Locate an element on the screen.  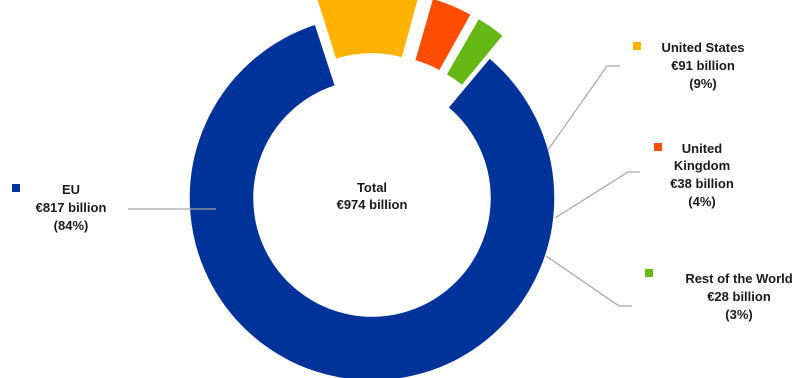
slice-united-states is located at coordinates (367, 30).